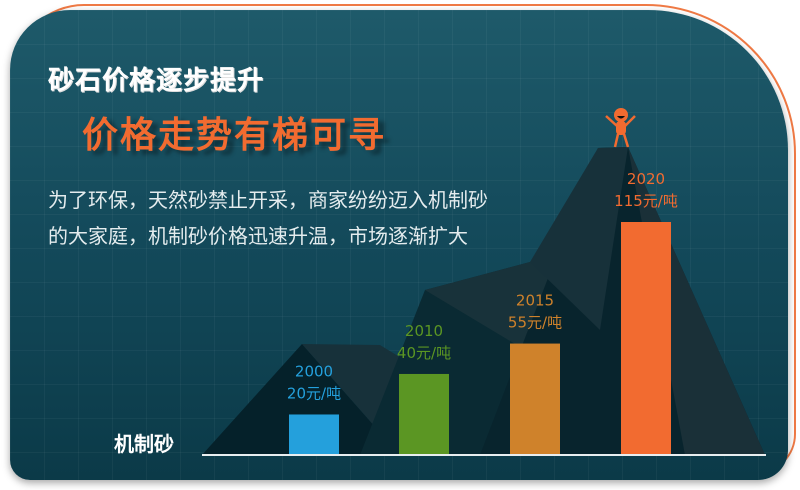 This screenshot has height=490, width=800. Describe the element at coordinates (620, 128) in the screenshot. I see `person-cheering-icon` at that location.